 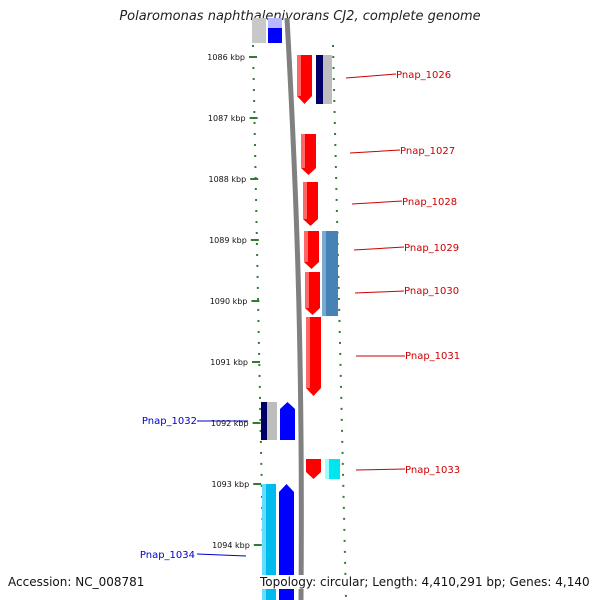 What do you see at coordinates (227, 179) in the screenshot?
I see `ruler-tick-label: 1088 kbp` at bounding box center [227, 179].